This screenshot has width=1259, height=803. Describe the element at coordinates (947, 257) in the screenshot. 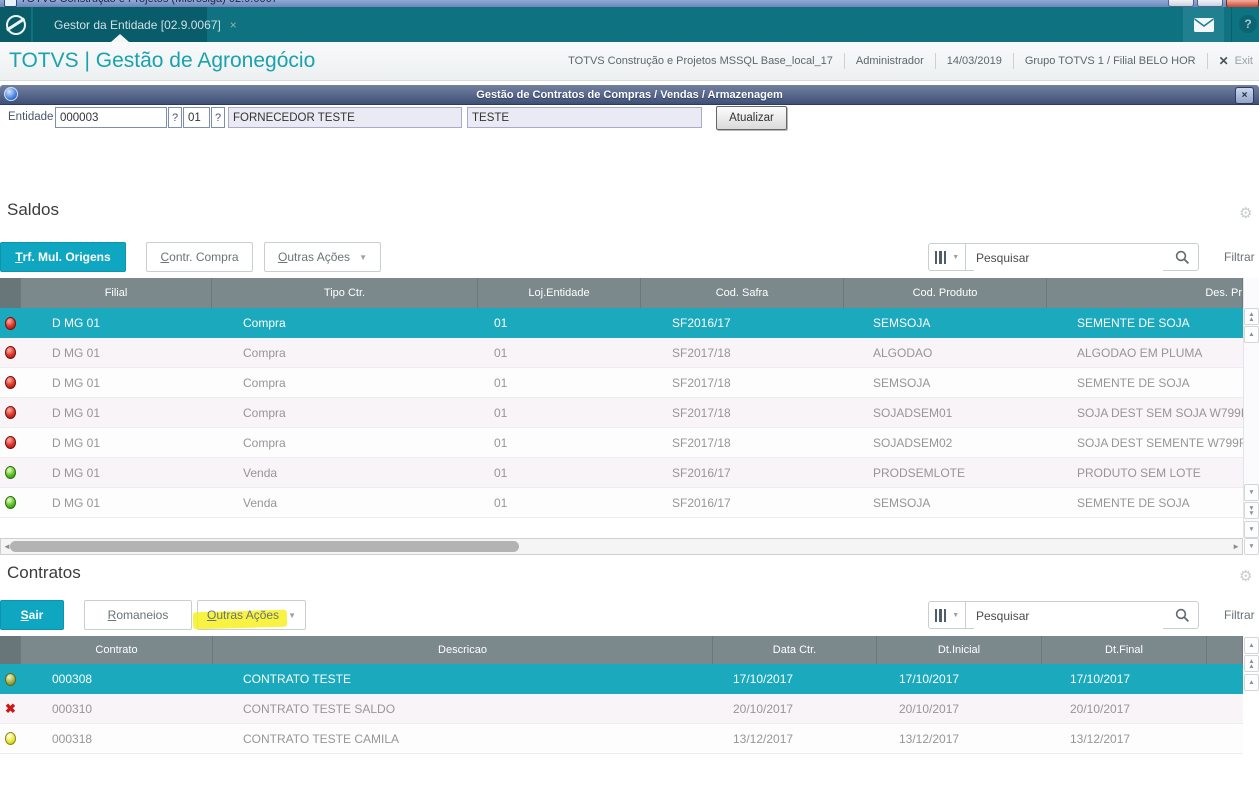

I see `saldos-column-config-button: ▼` at that location.